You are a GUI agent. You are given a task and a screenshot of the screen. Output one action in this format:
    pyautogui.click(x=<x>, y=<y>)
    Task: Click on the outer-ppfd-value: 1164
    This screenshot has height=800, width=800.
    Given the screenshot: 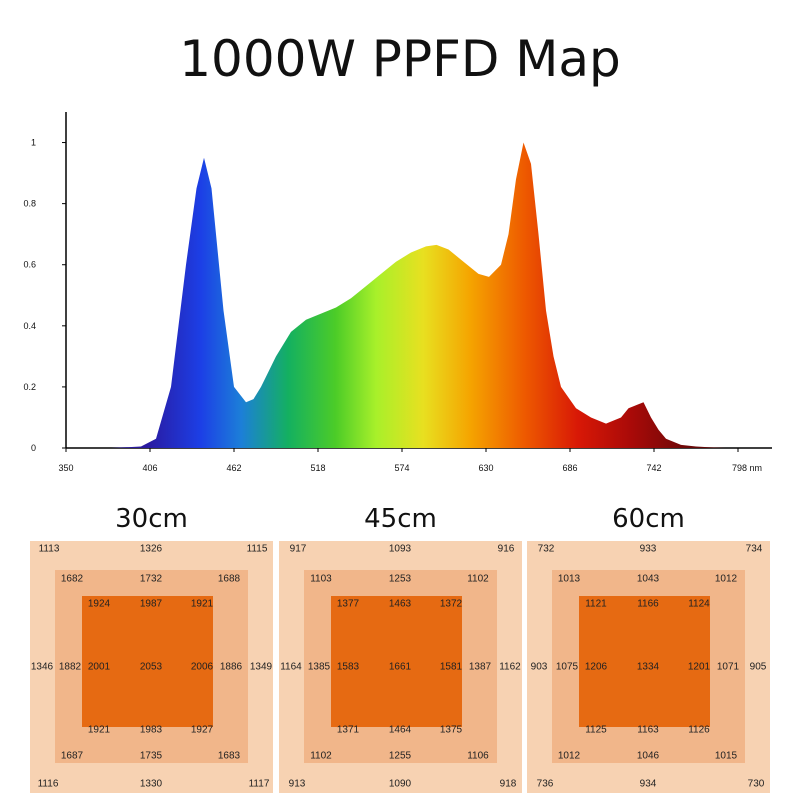 What is the action you would take?
    pyautogui.click(x=291, y=667)
    